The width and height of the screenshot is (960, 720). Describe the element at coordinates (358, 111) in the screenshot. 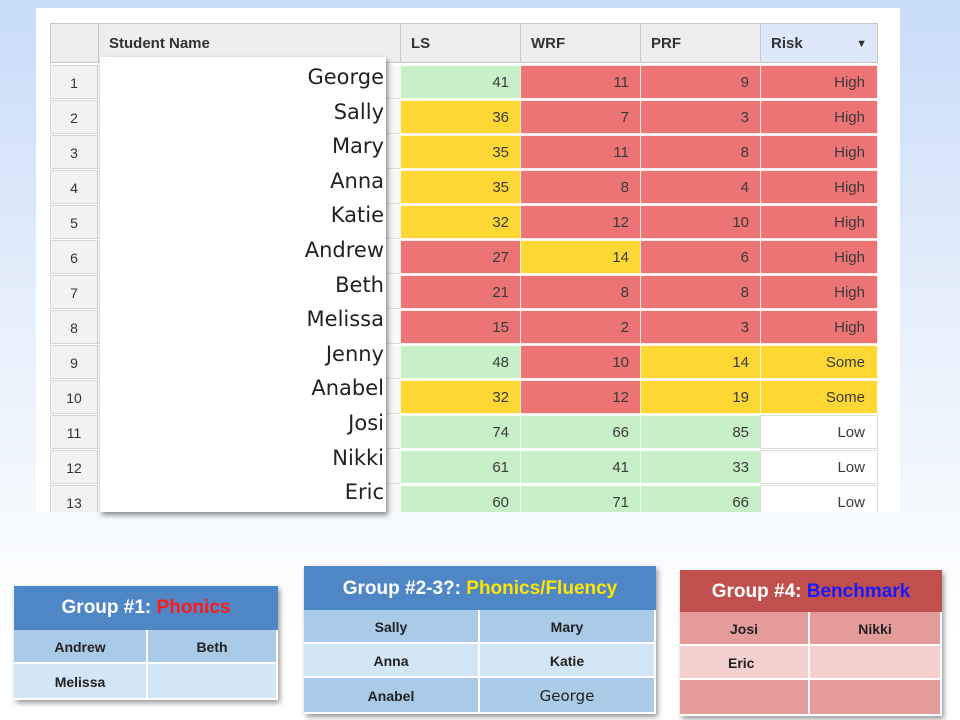

I see `student-name: Sally` at that location.